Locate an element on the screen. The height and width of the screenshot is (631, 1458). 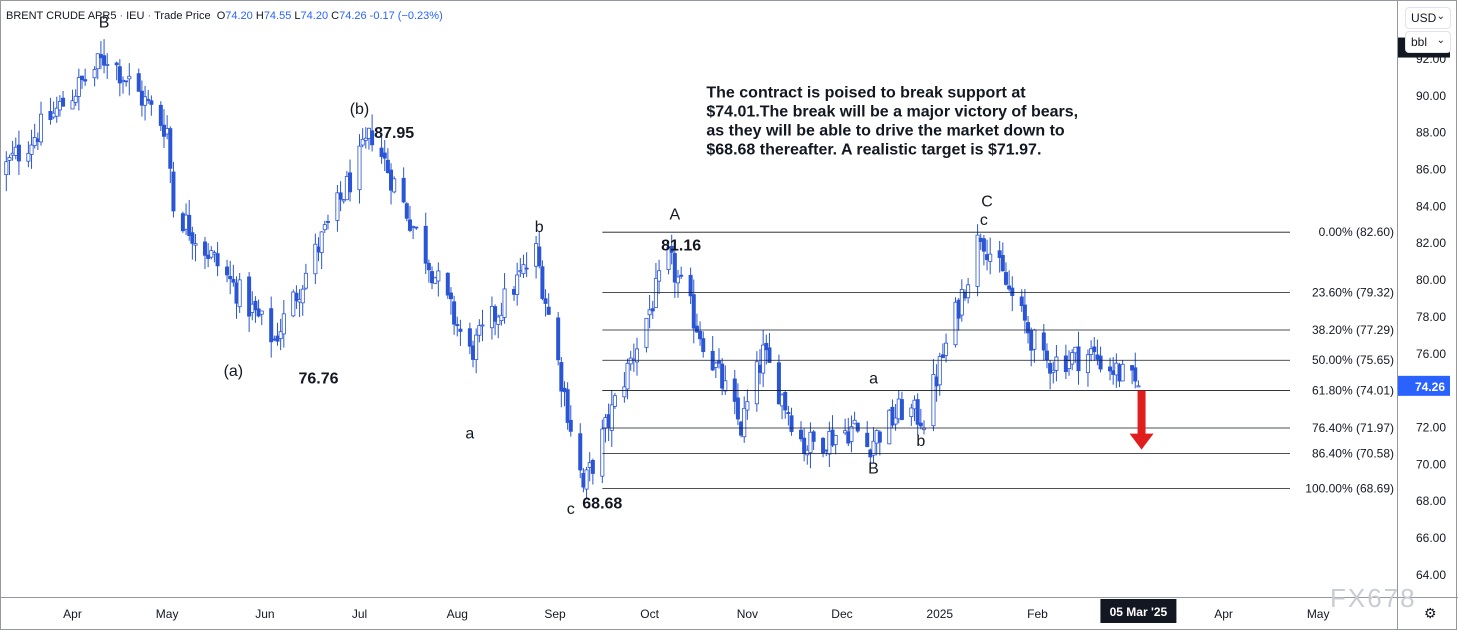
x-tick-label: Sep is located at coordinates (555, 614).